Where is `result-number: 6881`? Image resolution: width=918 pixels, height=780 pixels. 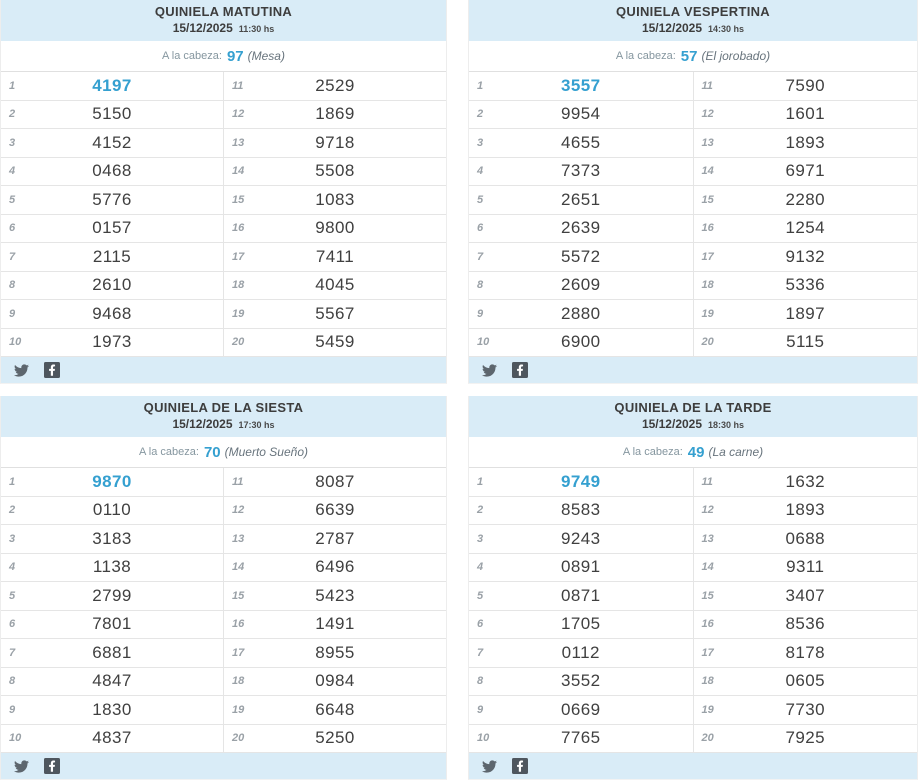
result-number: 6881 is located at coordinates (112, 652).